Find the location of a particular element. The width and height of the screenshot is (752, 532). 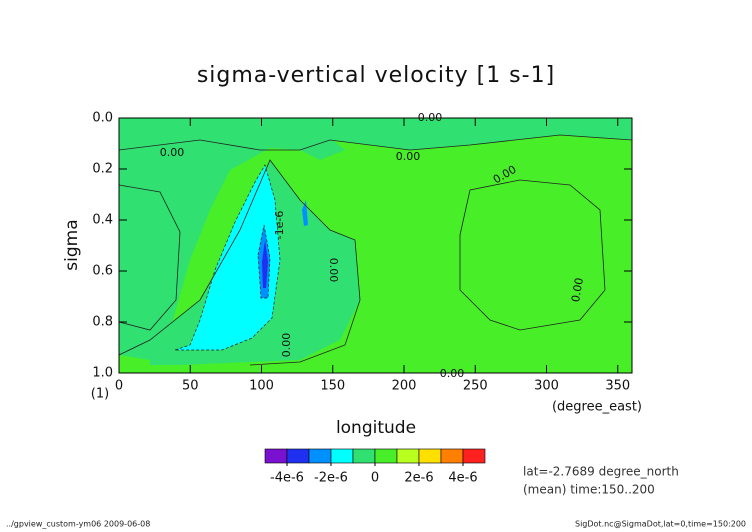

y-tick-label: 0.4 is located at coordinates (102, 220).